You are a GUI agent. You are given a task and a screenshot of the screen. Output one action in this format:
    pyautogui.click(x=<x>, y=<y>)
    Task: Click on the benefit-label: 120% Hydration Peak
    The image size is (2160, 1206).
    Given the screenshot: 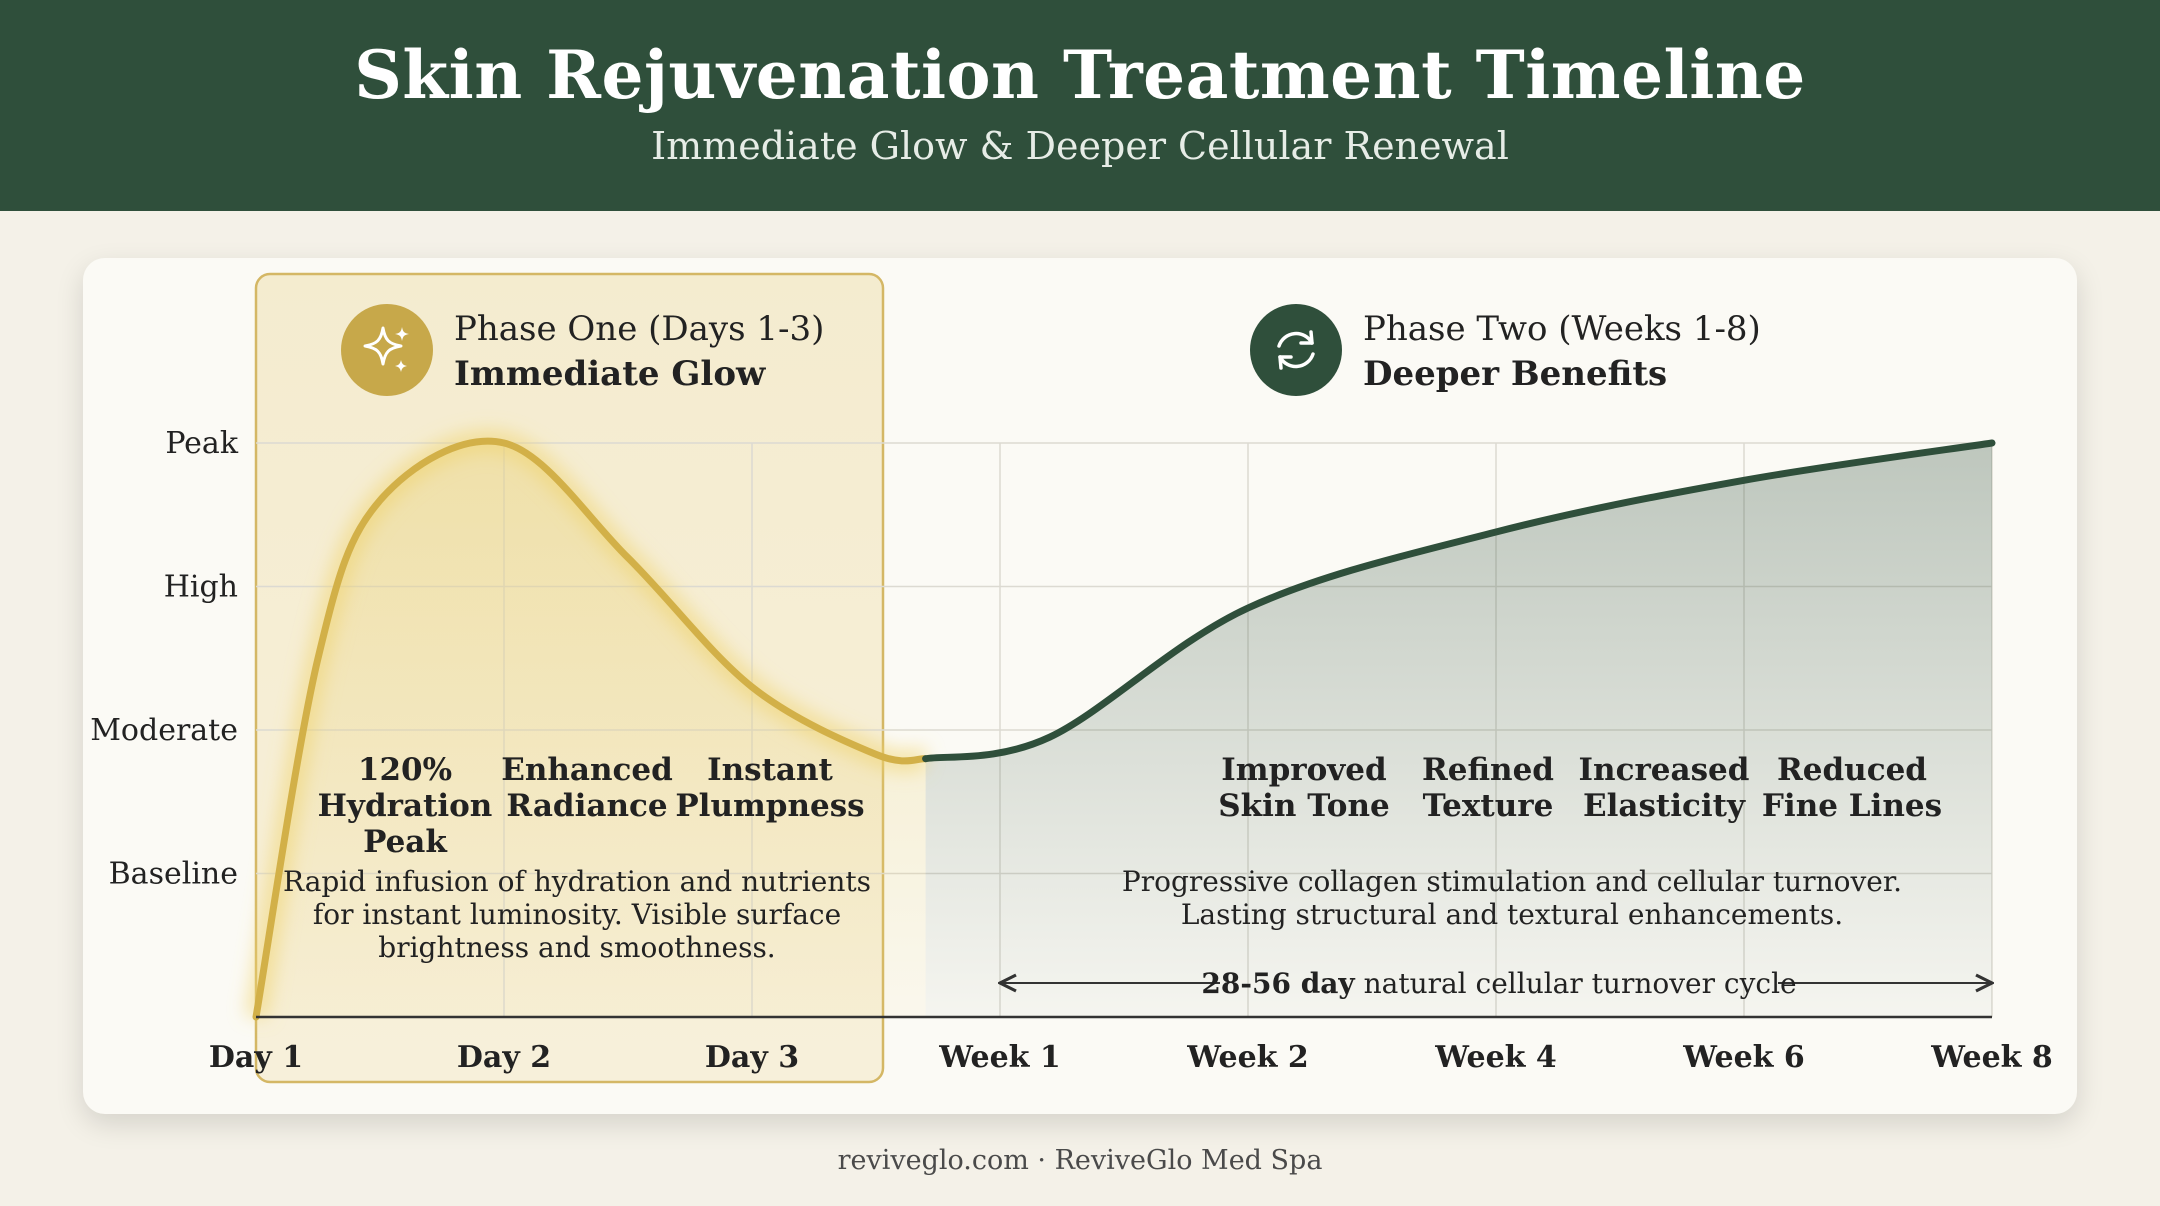 What is the action you would take?
    pyautogui.click(x=405, y=806)
    